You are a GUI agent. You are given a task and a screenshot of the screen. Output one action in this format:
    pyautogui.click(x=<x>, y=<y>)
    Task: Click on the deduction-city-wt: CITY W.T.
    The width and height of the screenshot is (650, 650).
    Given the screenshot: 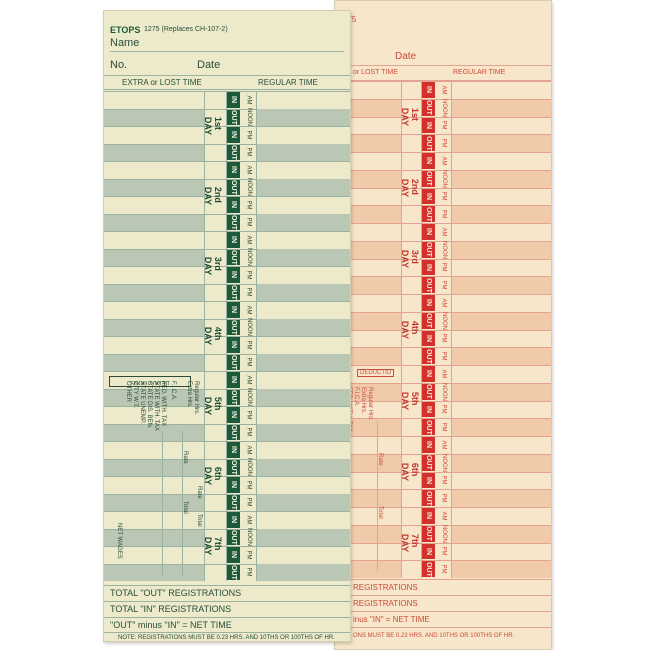 What is the action you would take?
    pyautogui.click(x=135, y=394)
    